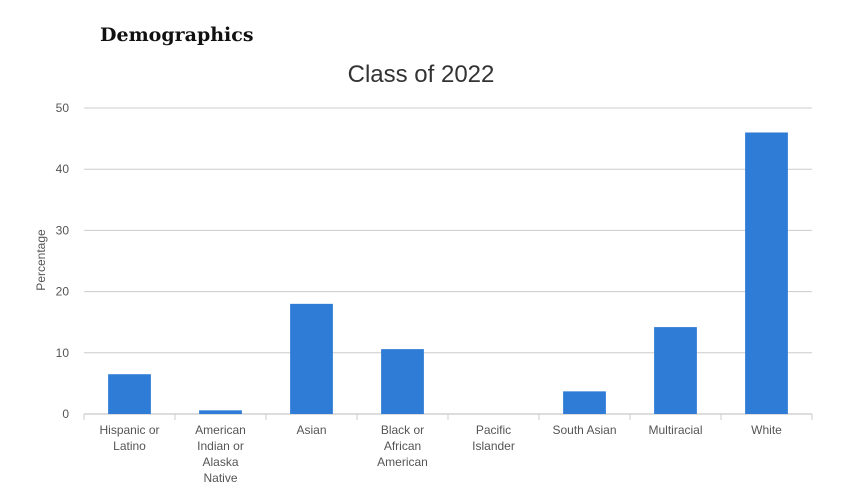 The width and height of the screenshot is (868, 489). What do you see at coordinates (63, 292) in the screenshot?
I see `y-tick-label: 20` at bounding box center [63, 292].